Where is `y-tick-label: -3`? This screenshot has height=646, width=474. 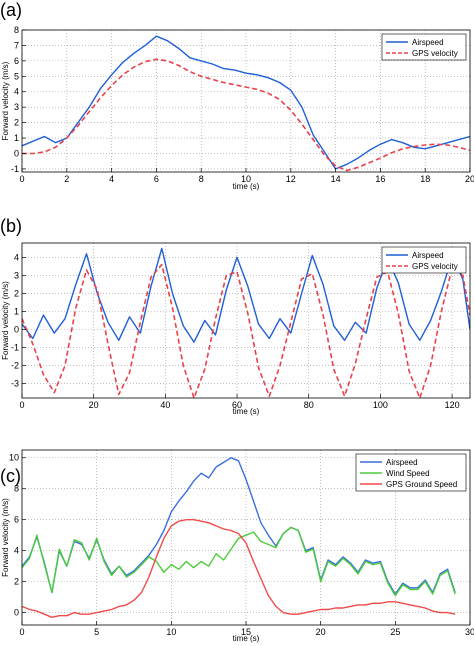 y-tick-label: -3 is located at coordinates (15, 384).